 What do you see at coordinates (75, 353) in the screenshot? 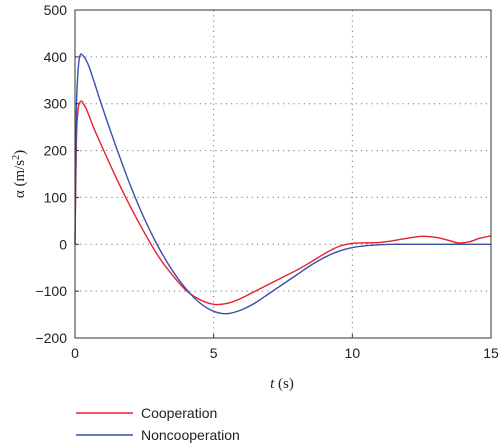
I see `x-tick-label: 0` at bounding box center [75, 353].